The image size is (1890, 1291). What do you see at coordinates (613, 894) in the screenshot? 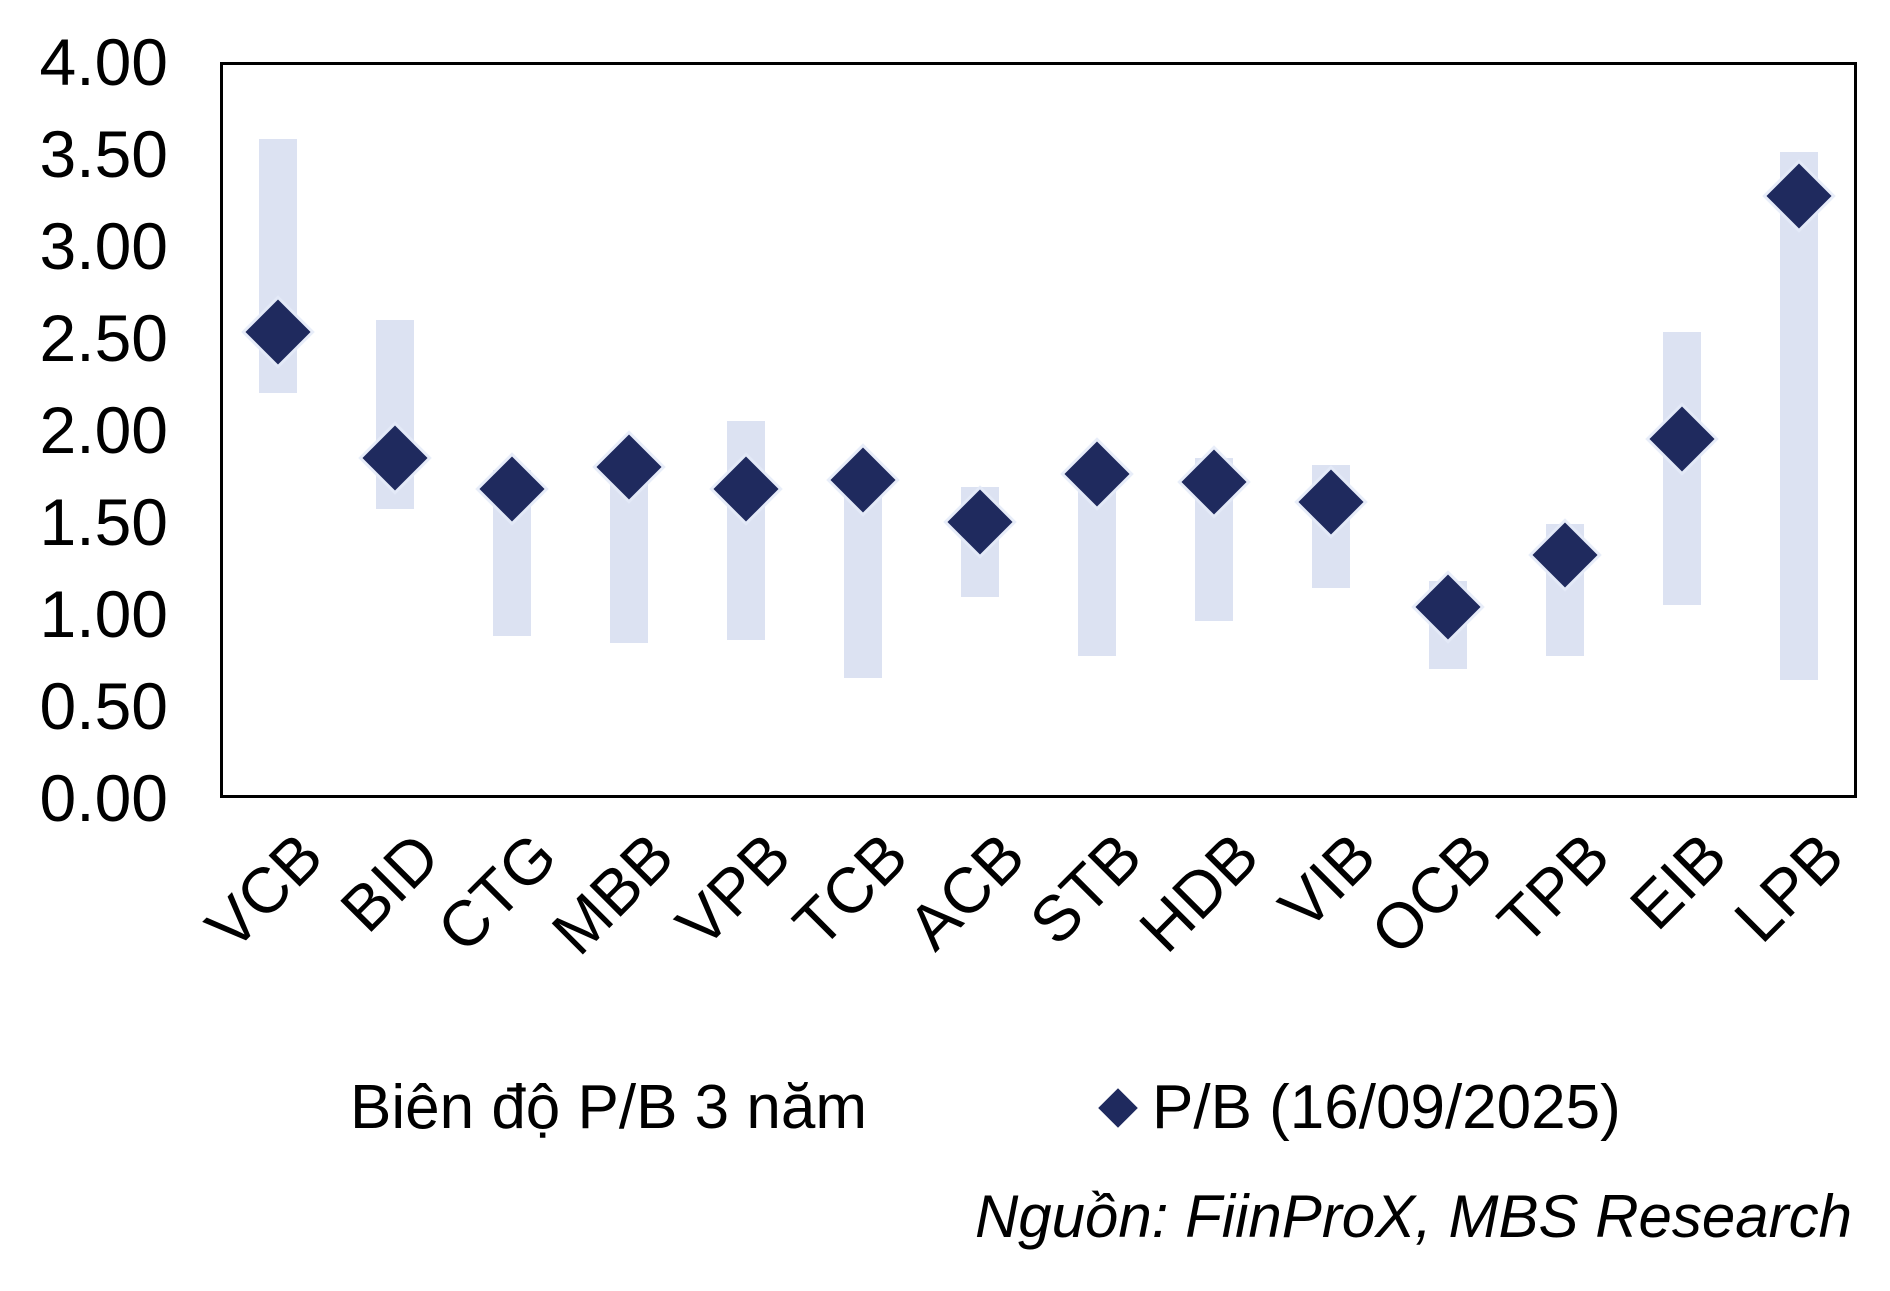
I see `x-axis-tick-label-mbb: MBB` at bounding box center [613, 894].